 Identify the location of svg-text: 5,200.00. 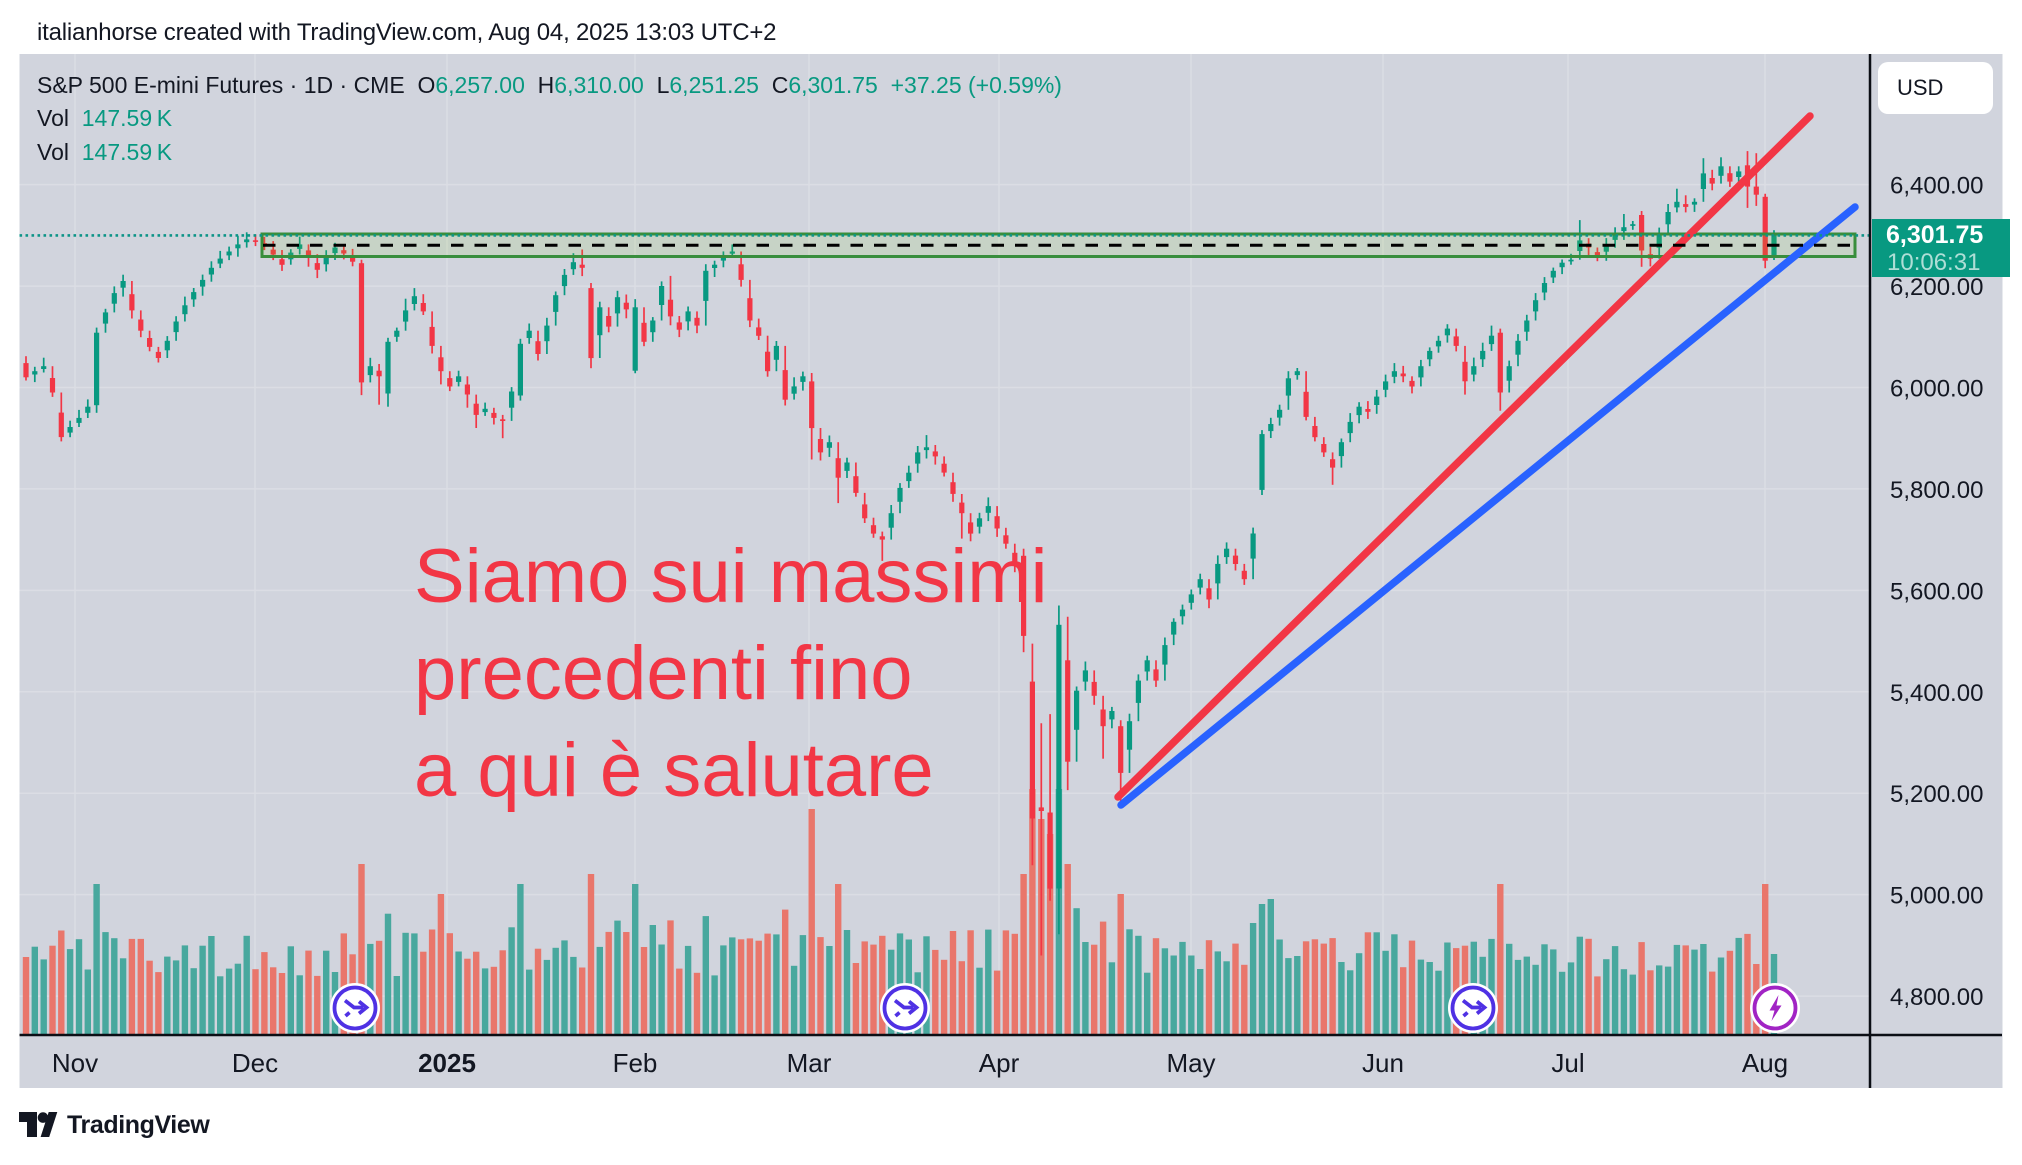
(1936, 794).